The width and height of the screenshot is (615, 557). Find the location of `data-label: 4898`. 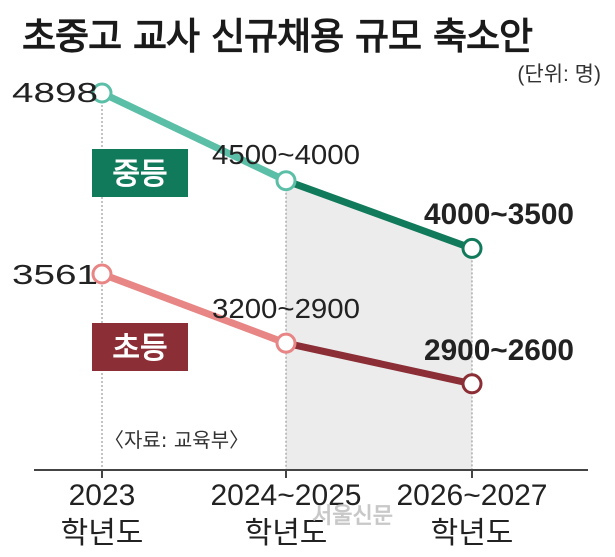

data-label: 4898 is located at coordinates (55, 92).